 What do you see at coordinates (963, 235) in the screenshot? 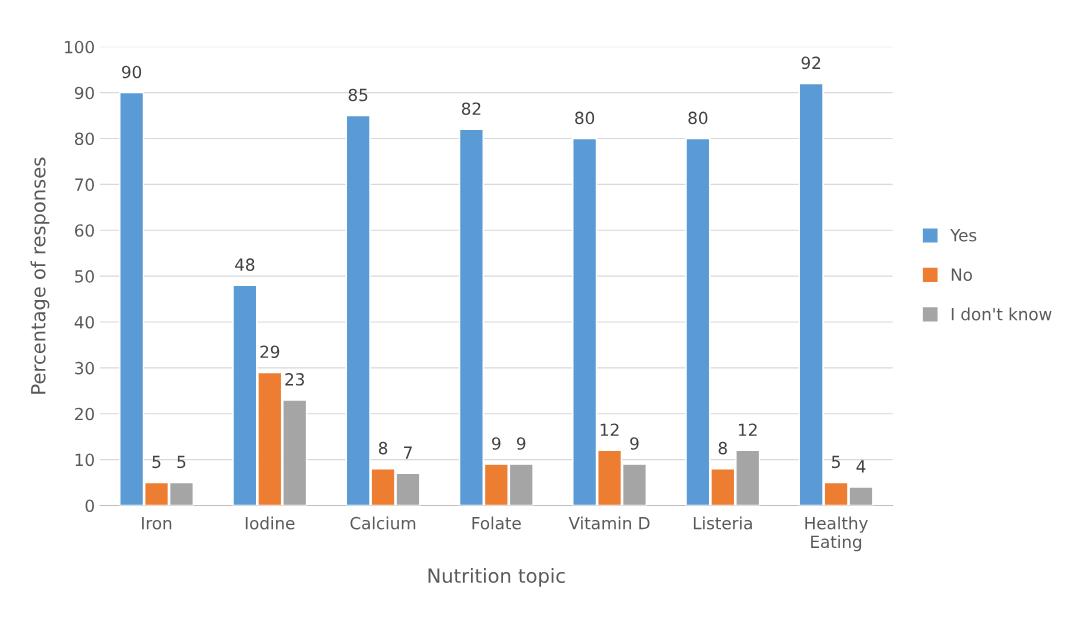
I see `legend-label: Yes` at bounding box center [963, 235].